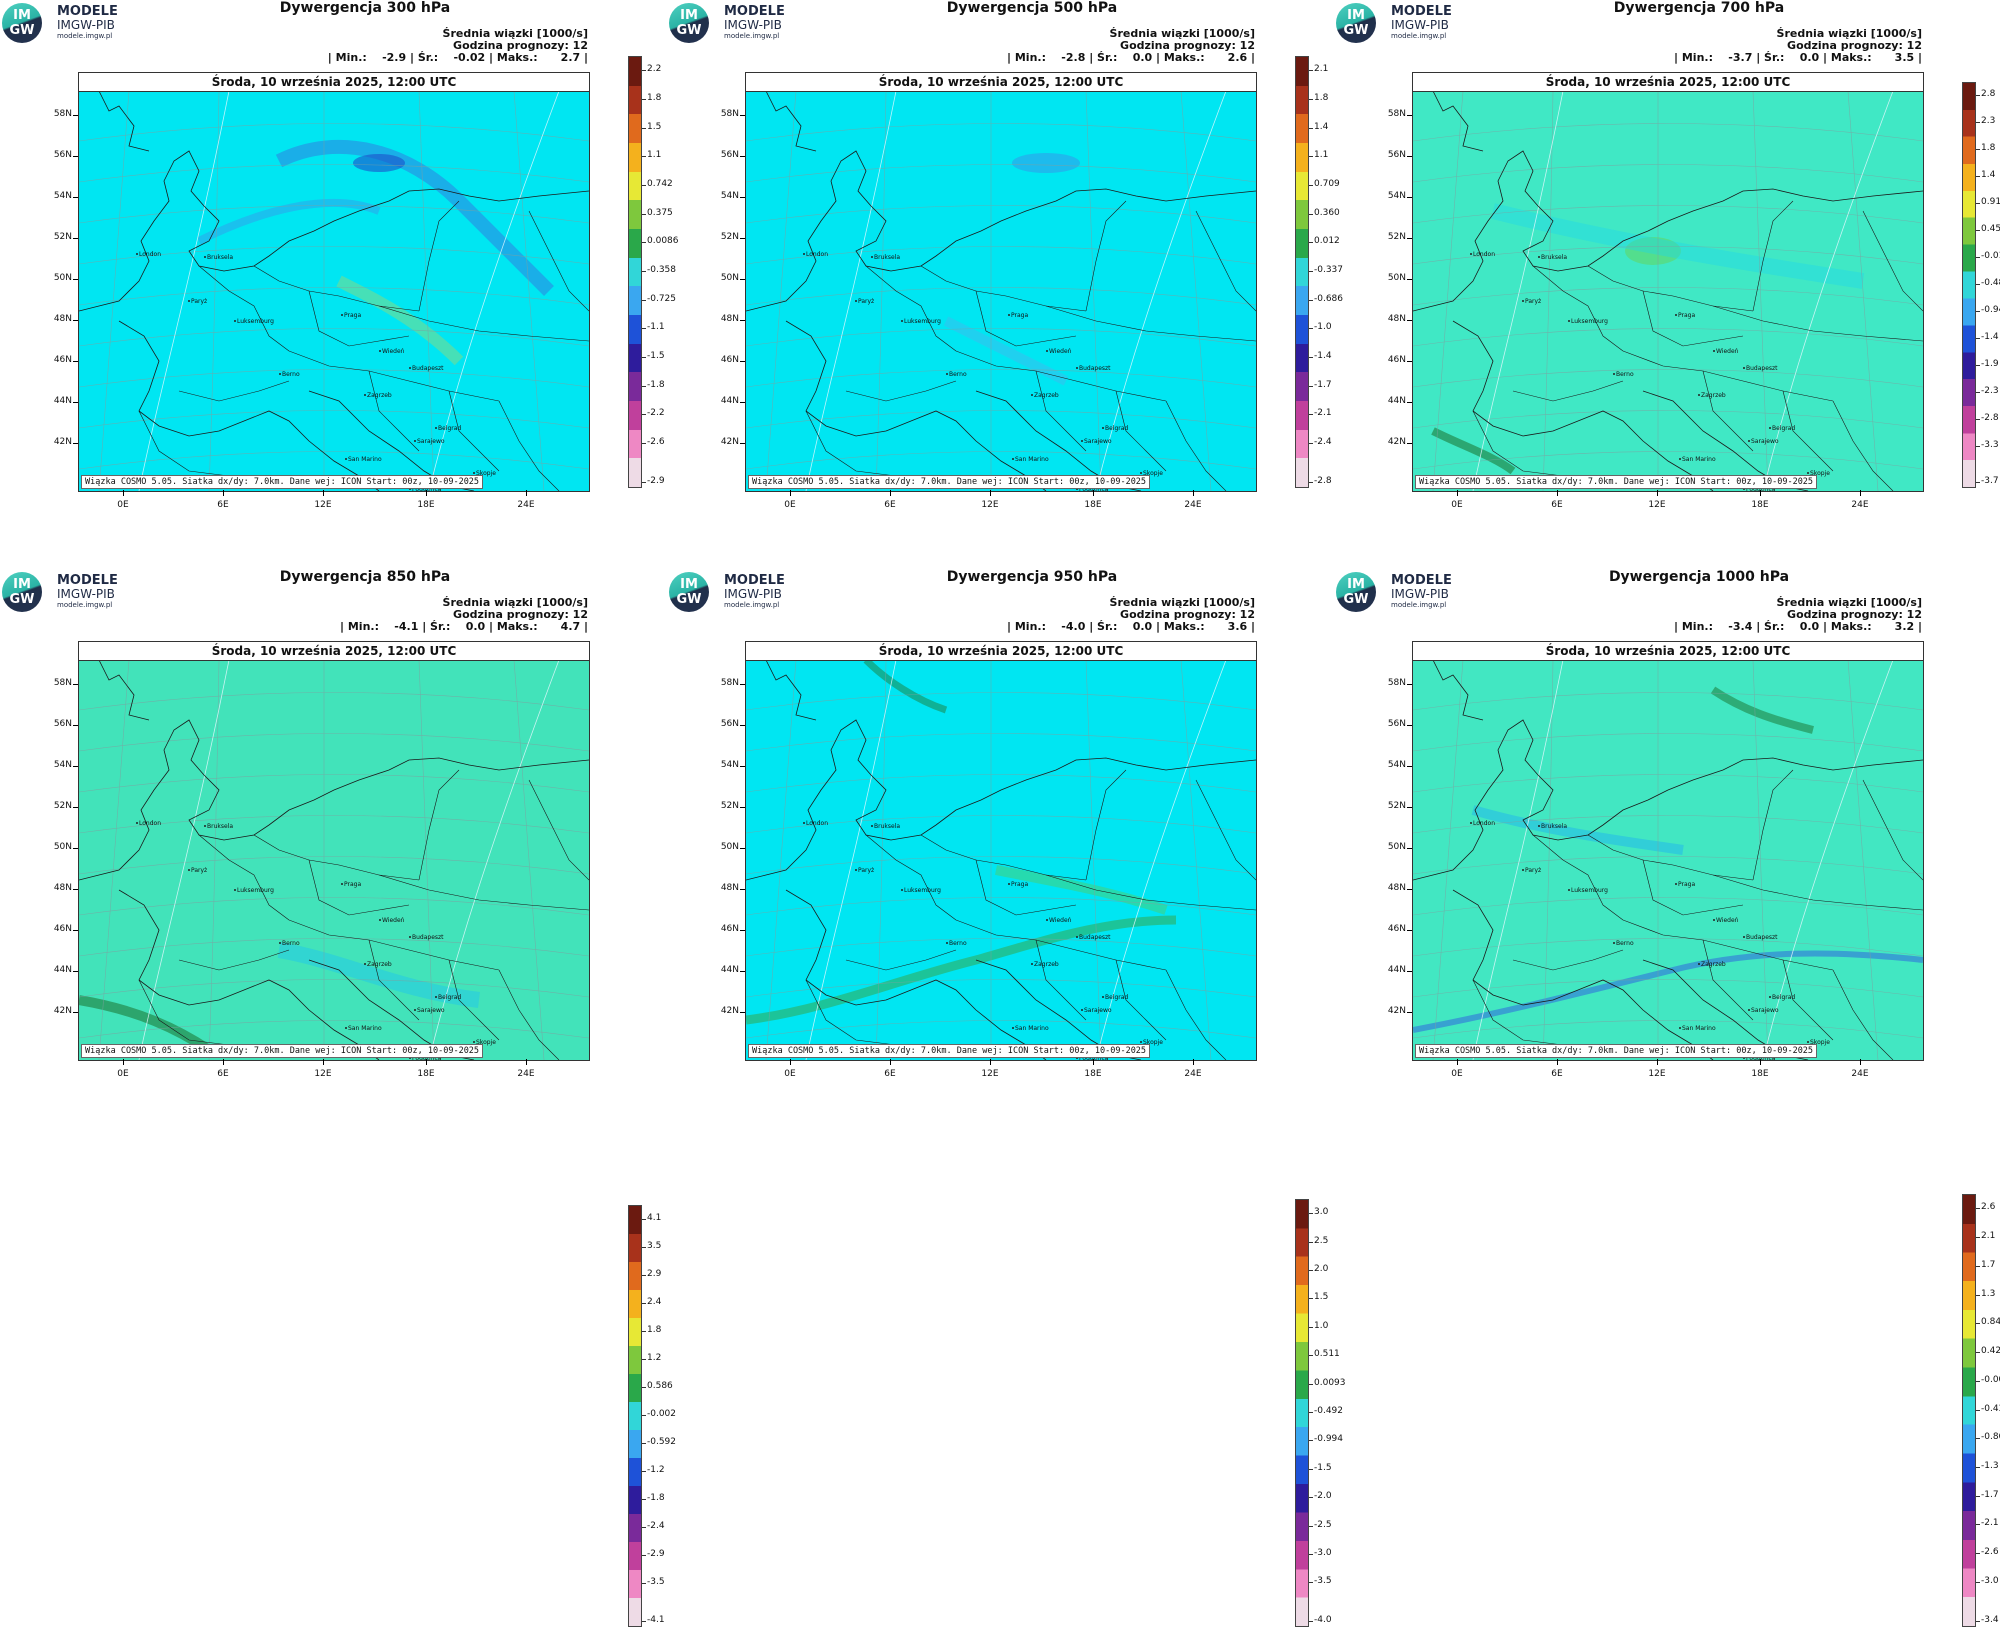 This screenshot has height=1627, width=2000. I want to click on colorbar-label: 0.420, so click(1990, 1351).